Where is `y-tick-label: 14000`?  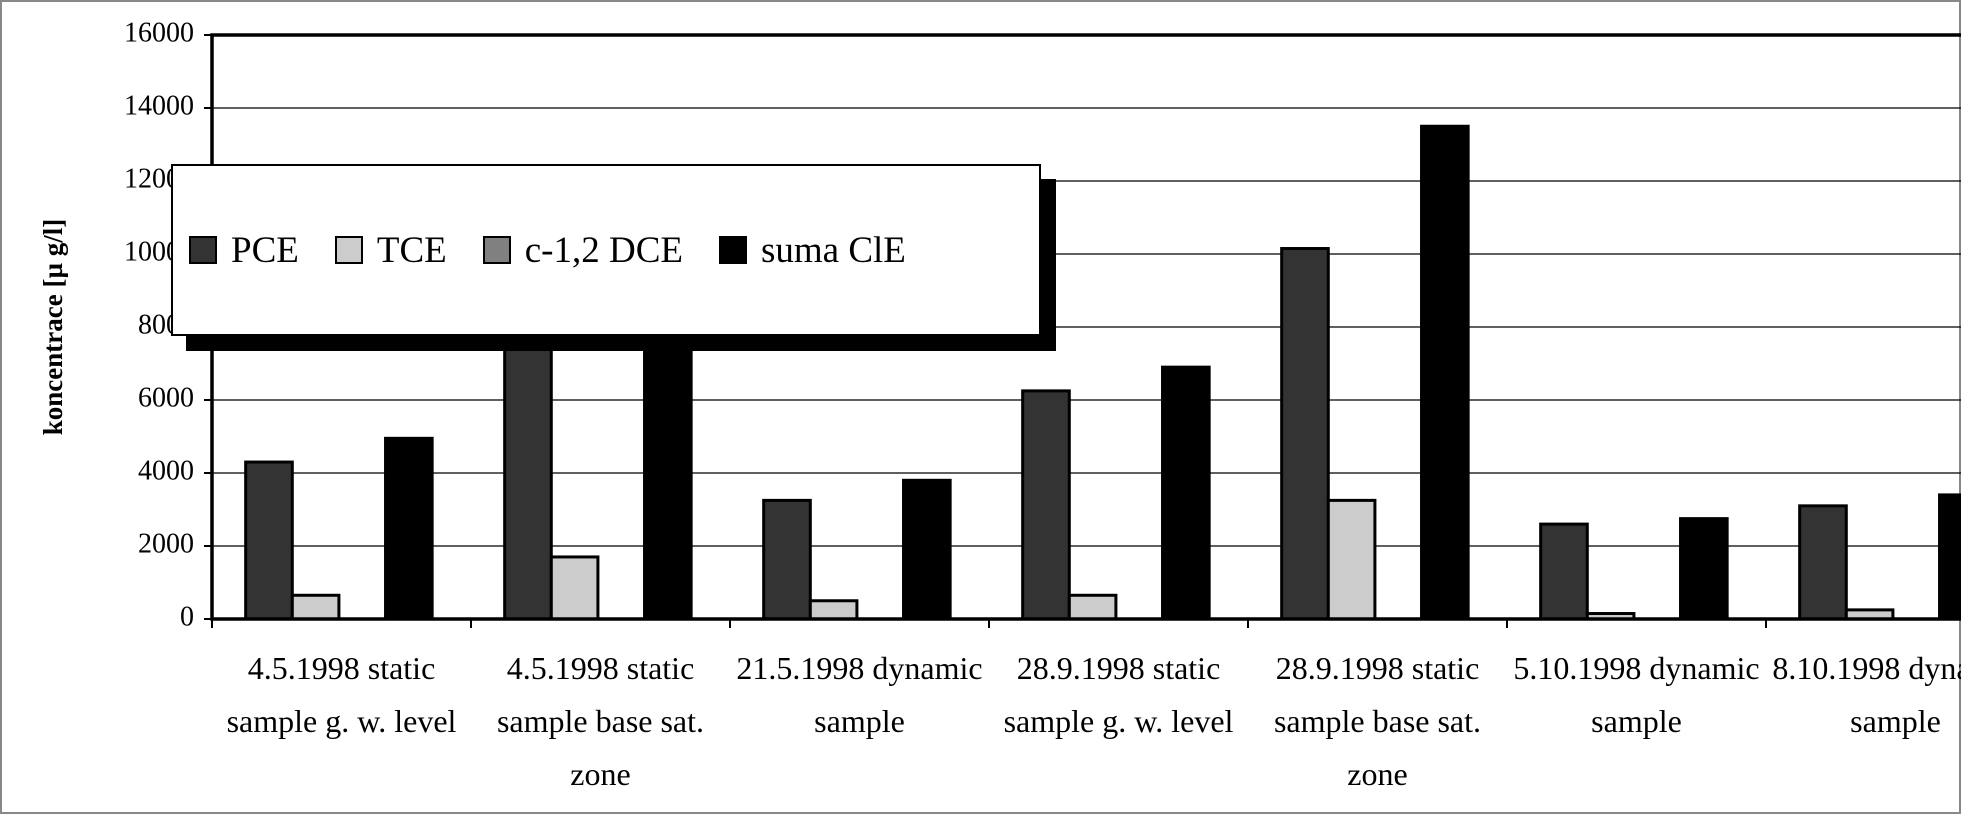 y-tick-label: 14000 is located at coordinates (159, 105).